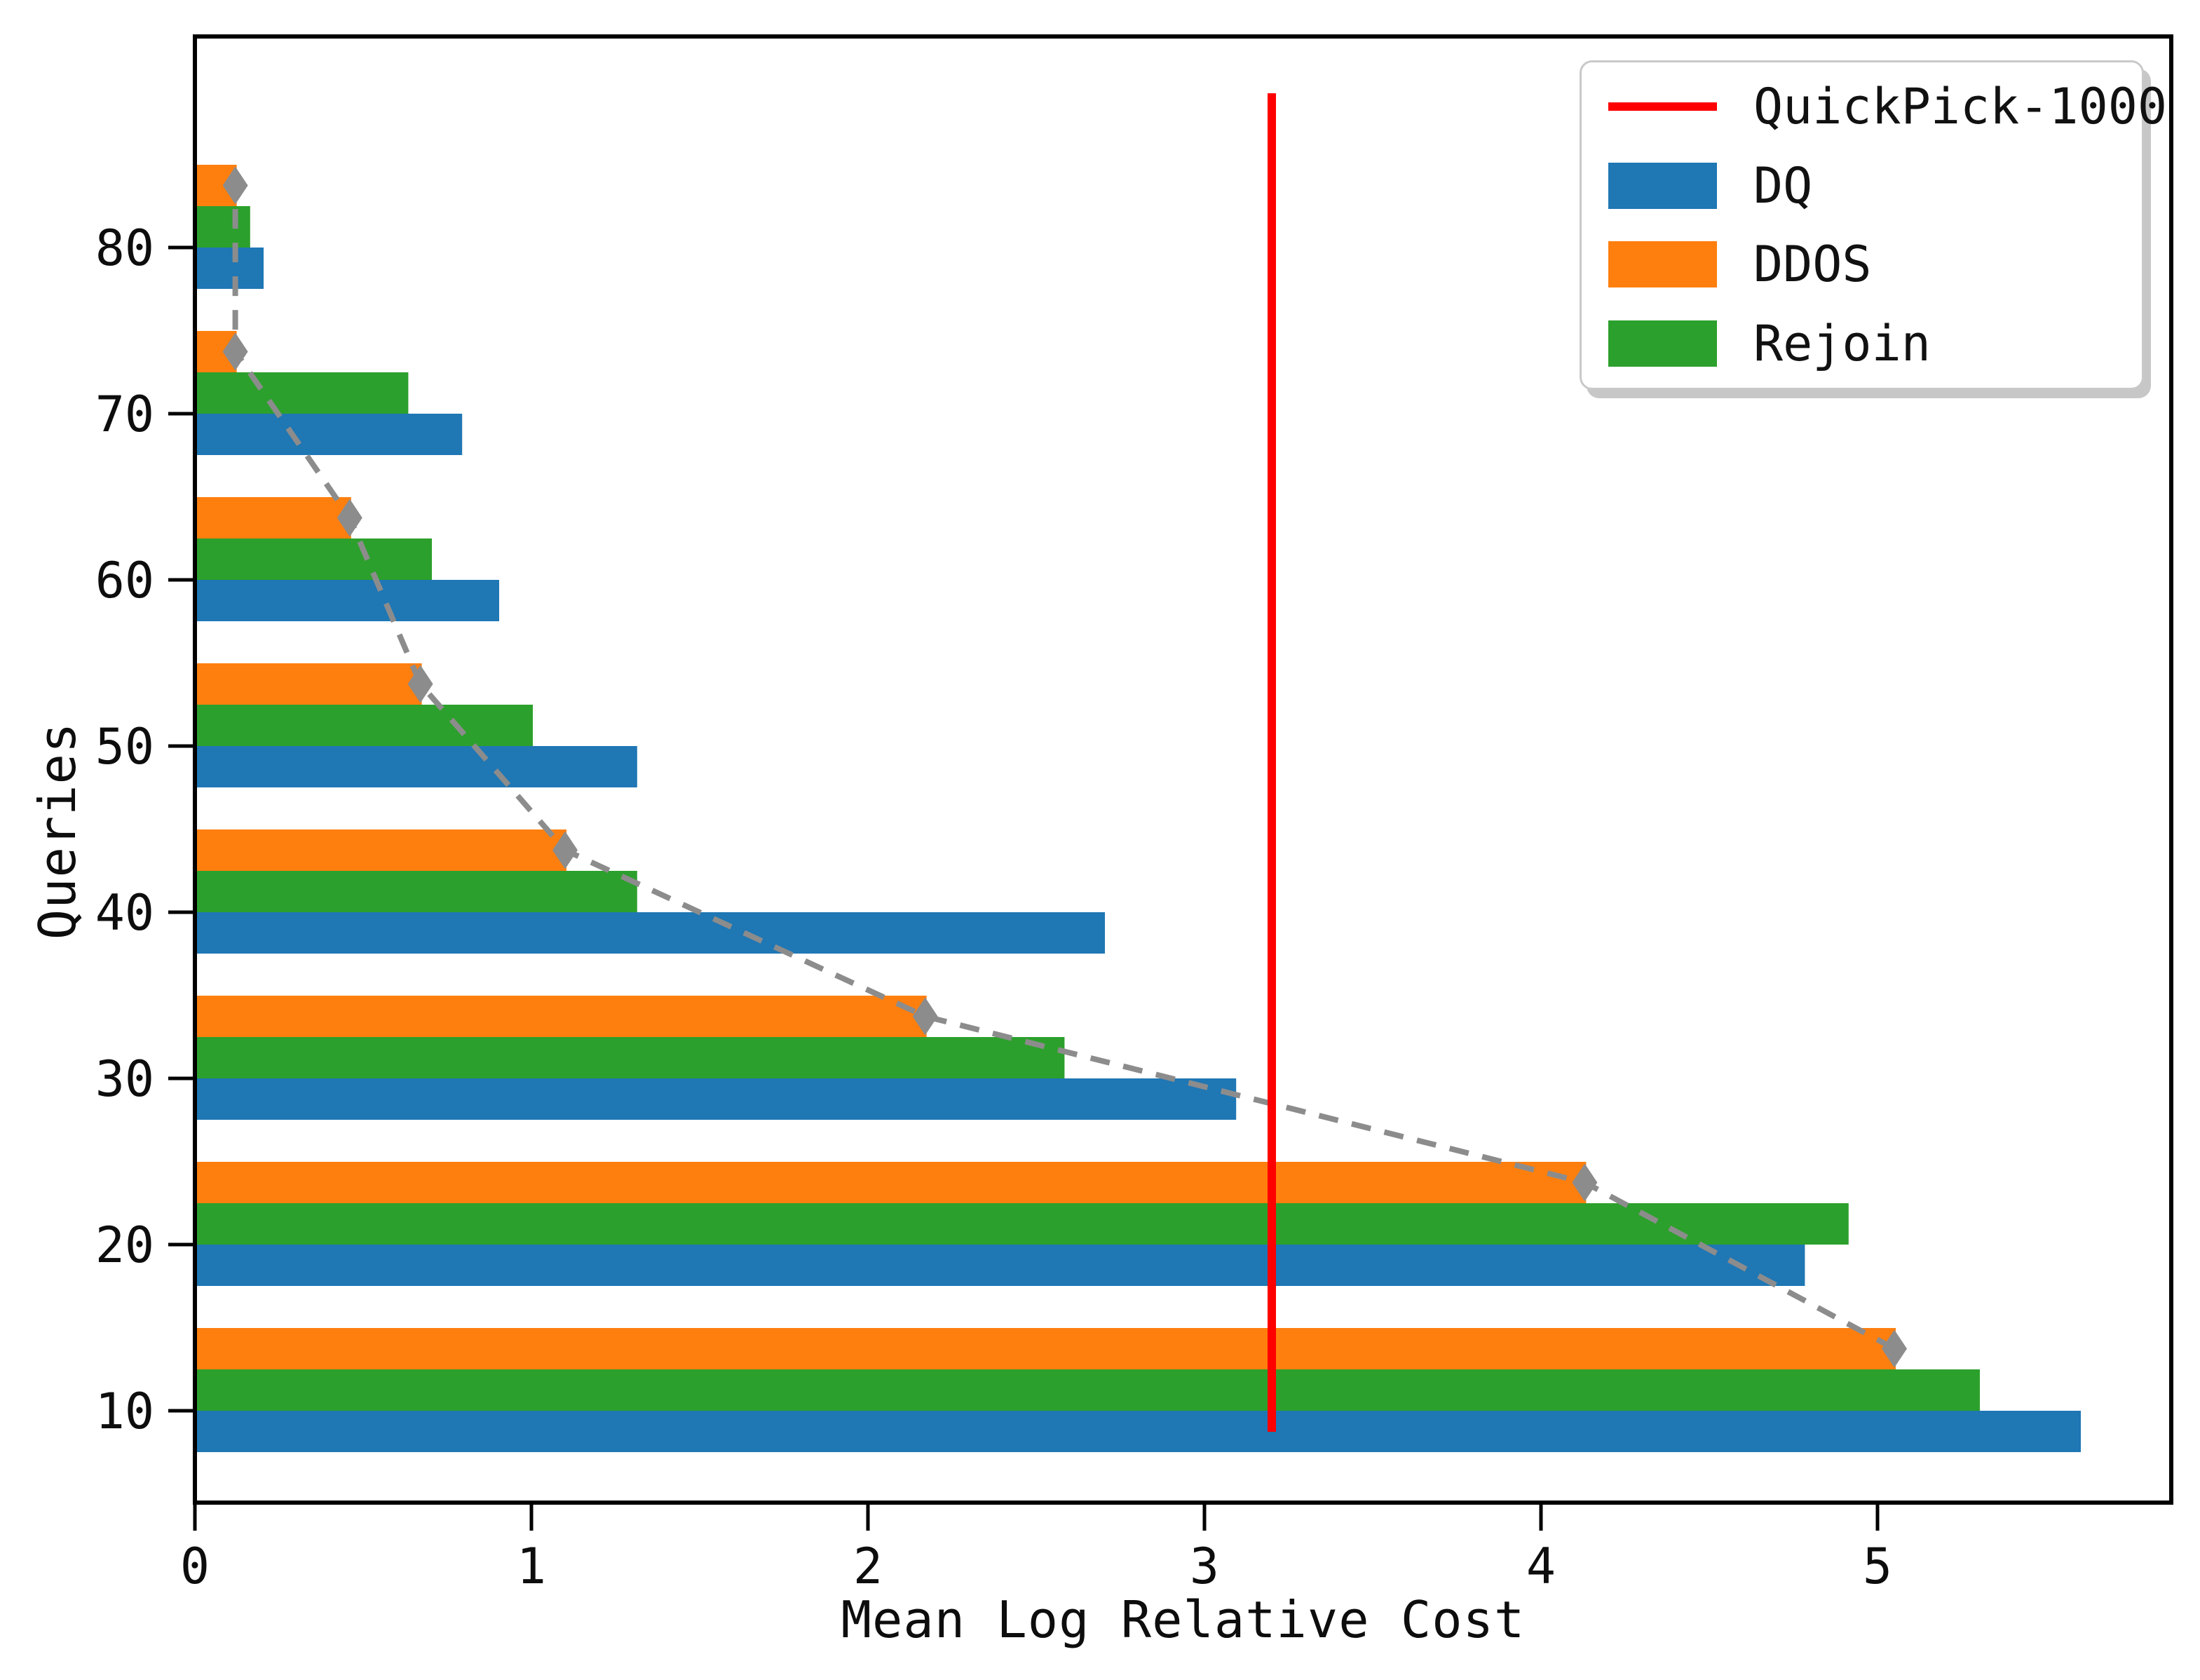  Describe the element at coordinates (273, 517) in the screenshot. I see `bar-ddos-q60` at that location.